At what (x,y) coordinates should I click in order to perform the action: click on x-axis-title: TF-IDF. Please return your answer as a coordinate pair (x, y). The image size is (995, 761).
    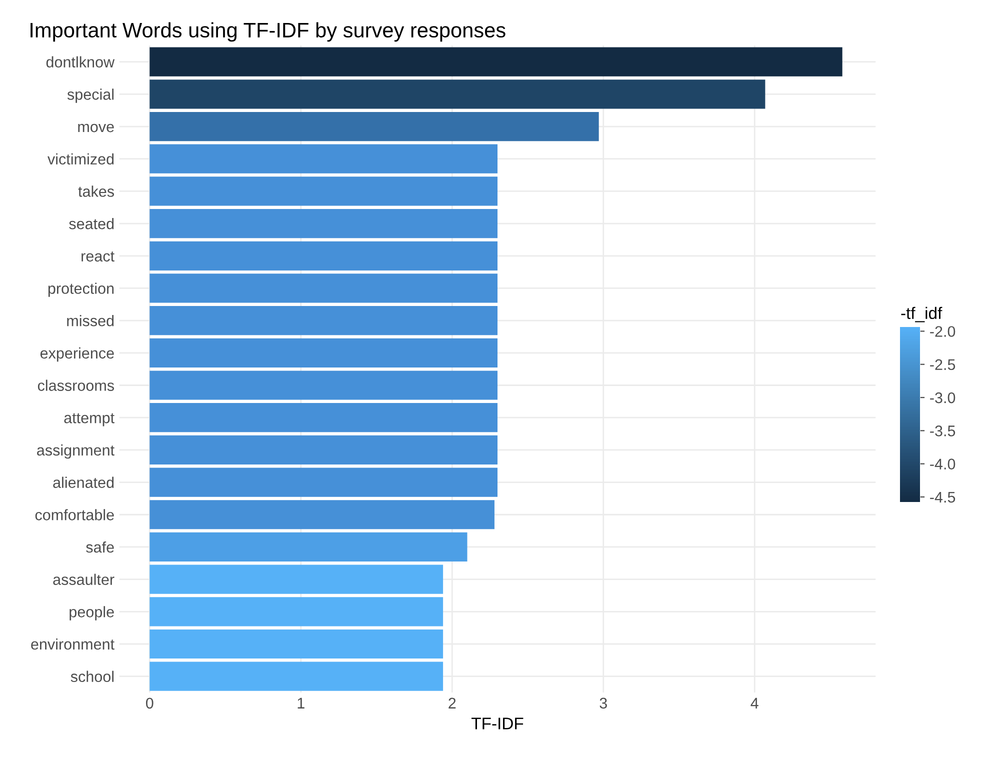
    Looking at the image, I should click on (497, 724).